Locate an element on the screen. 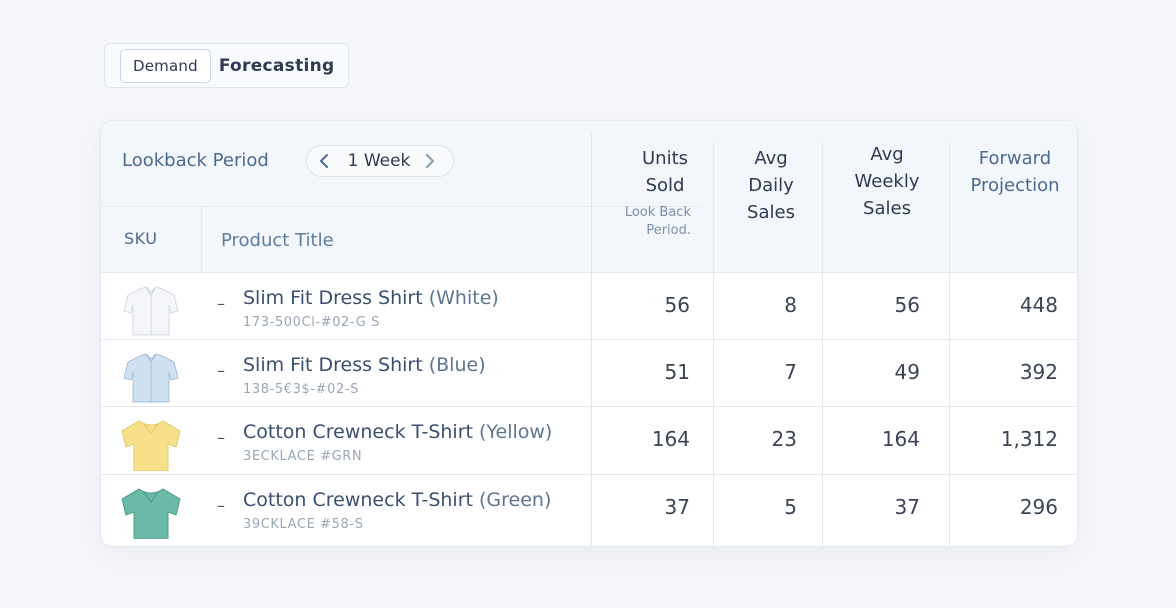 The width and height of the screenshot is (1176, 608). green-tshirt-icon is located at coordinates (151, 513).